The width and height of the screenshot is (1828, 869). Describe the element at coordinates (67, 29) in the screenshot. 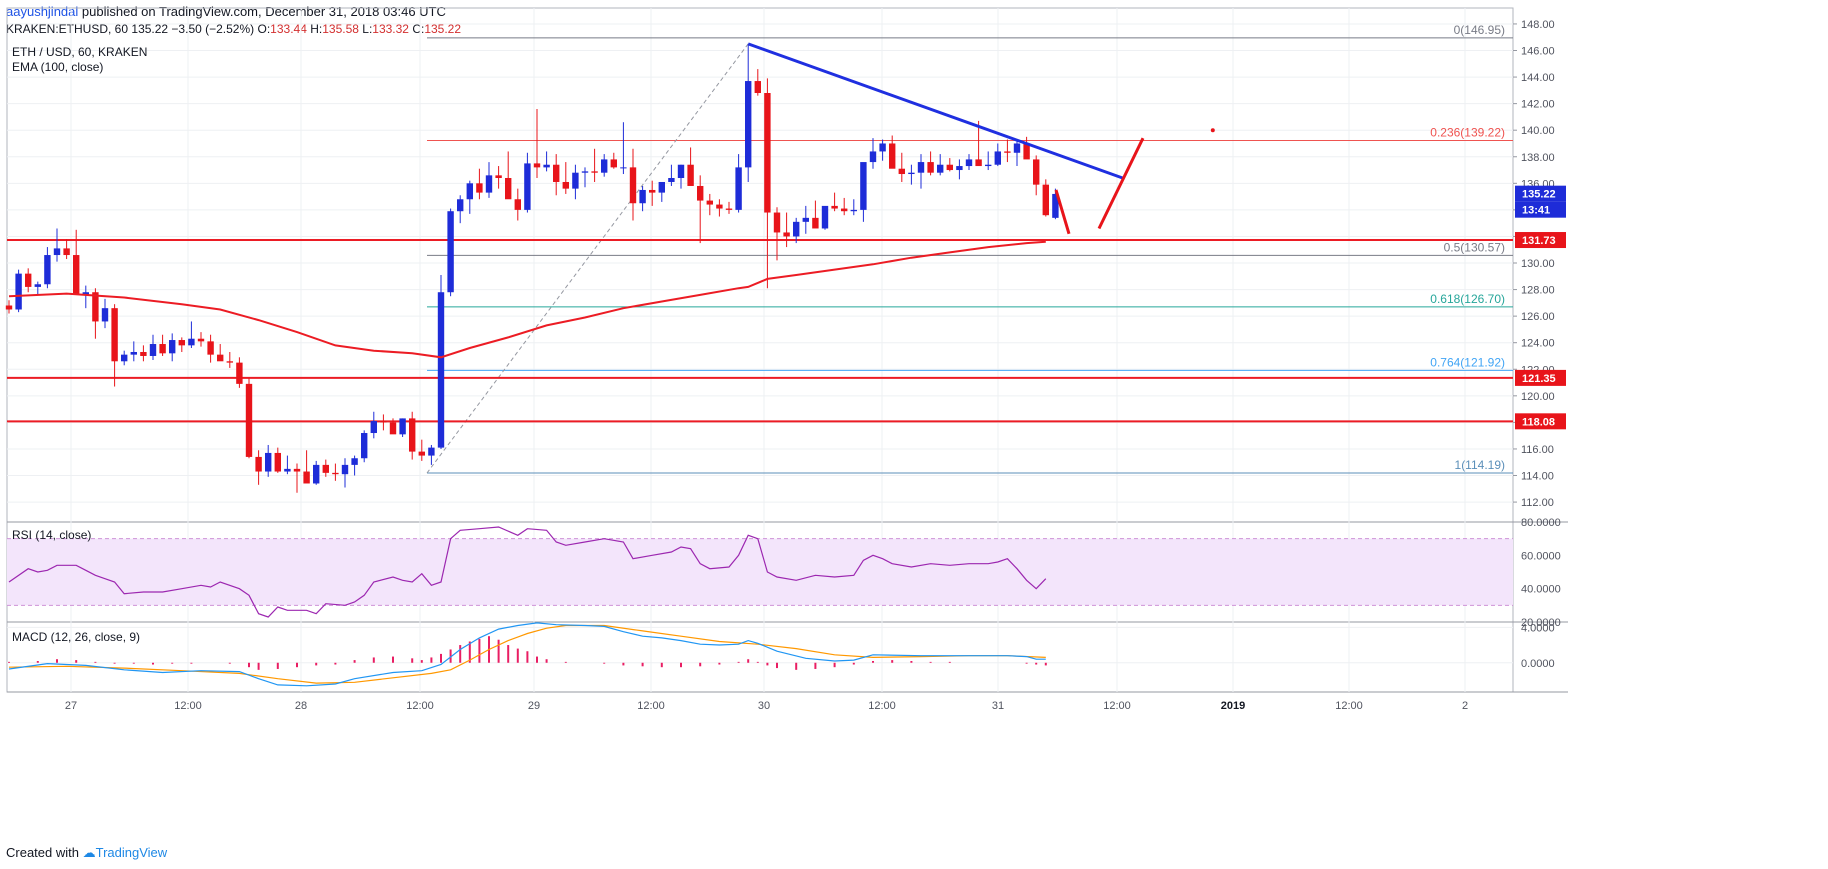

I see `symbol-line: KRAKEN:ETHUSD, 60` at that location.